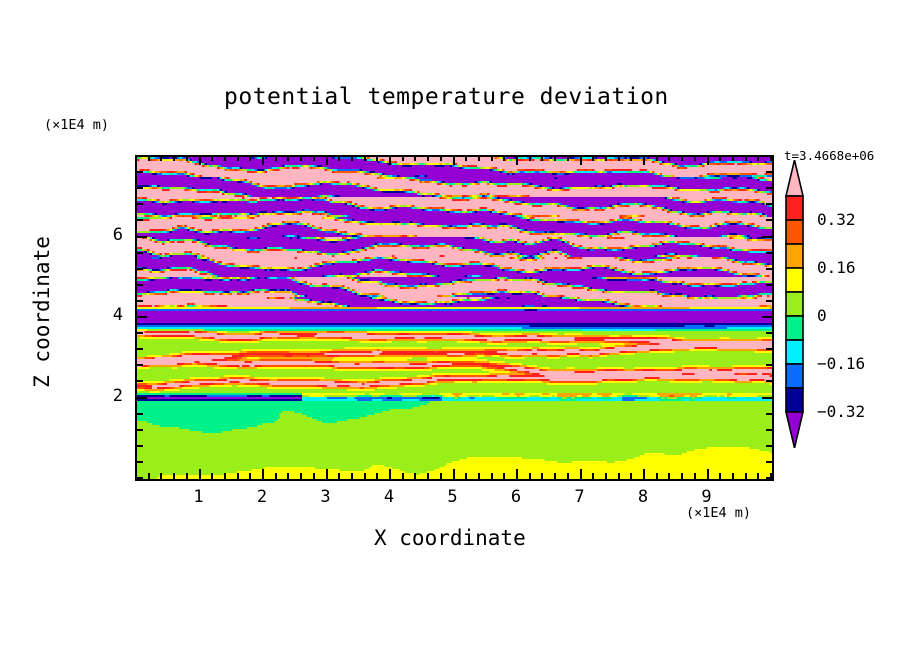 The width and height of the screenshot is (904, 654). What do you see at coordinates (829, 155) in the screenshot?
I see `time-annotation: t=3.4668e+06` at bounding box center [829, 155].